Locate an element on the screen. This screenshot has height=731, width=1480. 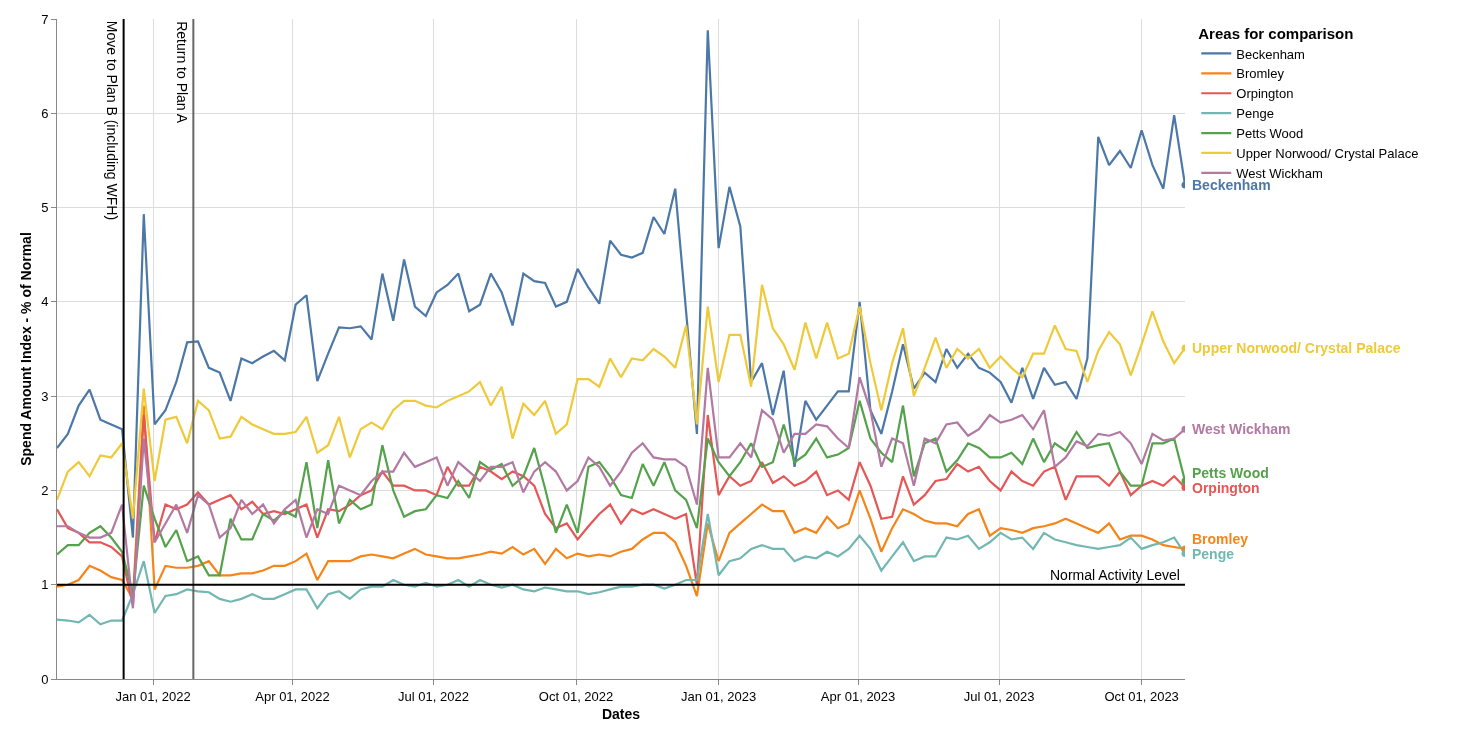
x-tick-label: Oct 01, 2023 is located at coordinates (1141, 696).